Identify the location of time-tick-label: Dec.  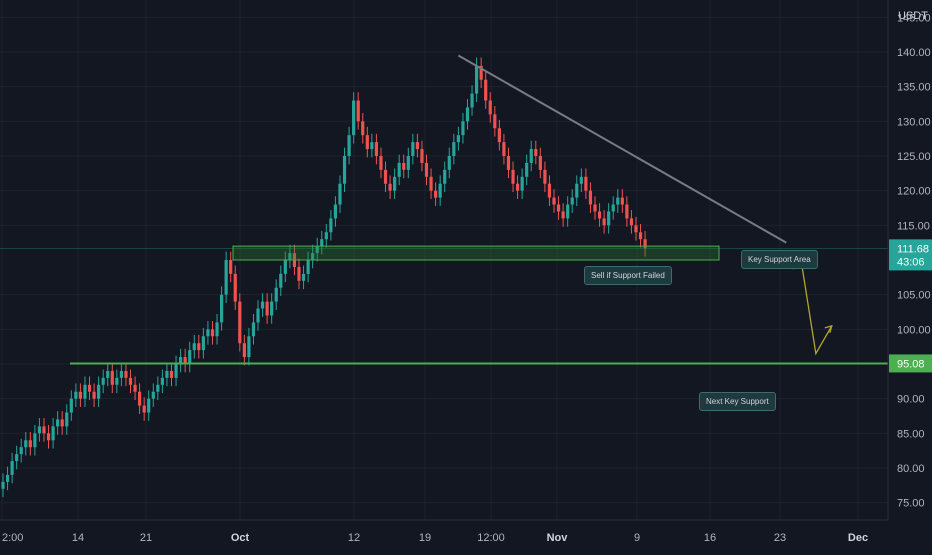
(858, 538).